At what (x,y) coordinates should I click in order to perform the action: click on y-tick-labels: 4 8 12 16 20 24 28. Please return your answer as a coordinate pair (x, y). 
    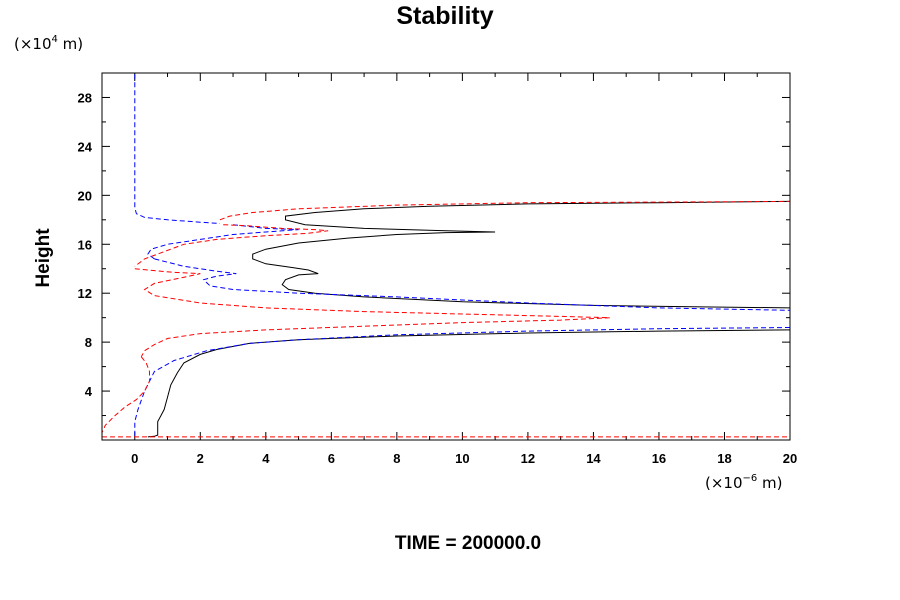
    Looking at the image, I should click on (85, 244).